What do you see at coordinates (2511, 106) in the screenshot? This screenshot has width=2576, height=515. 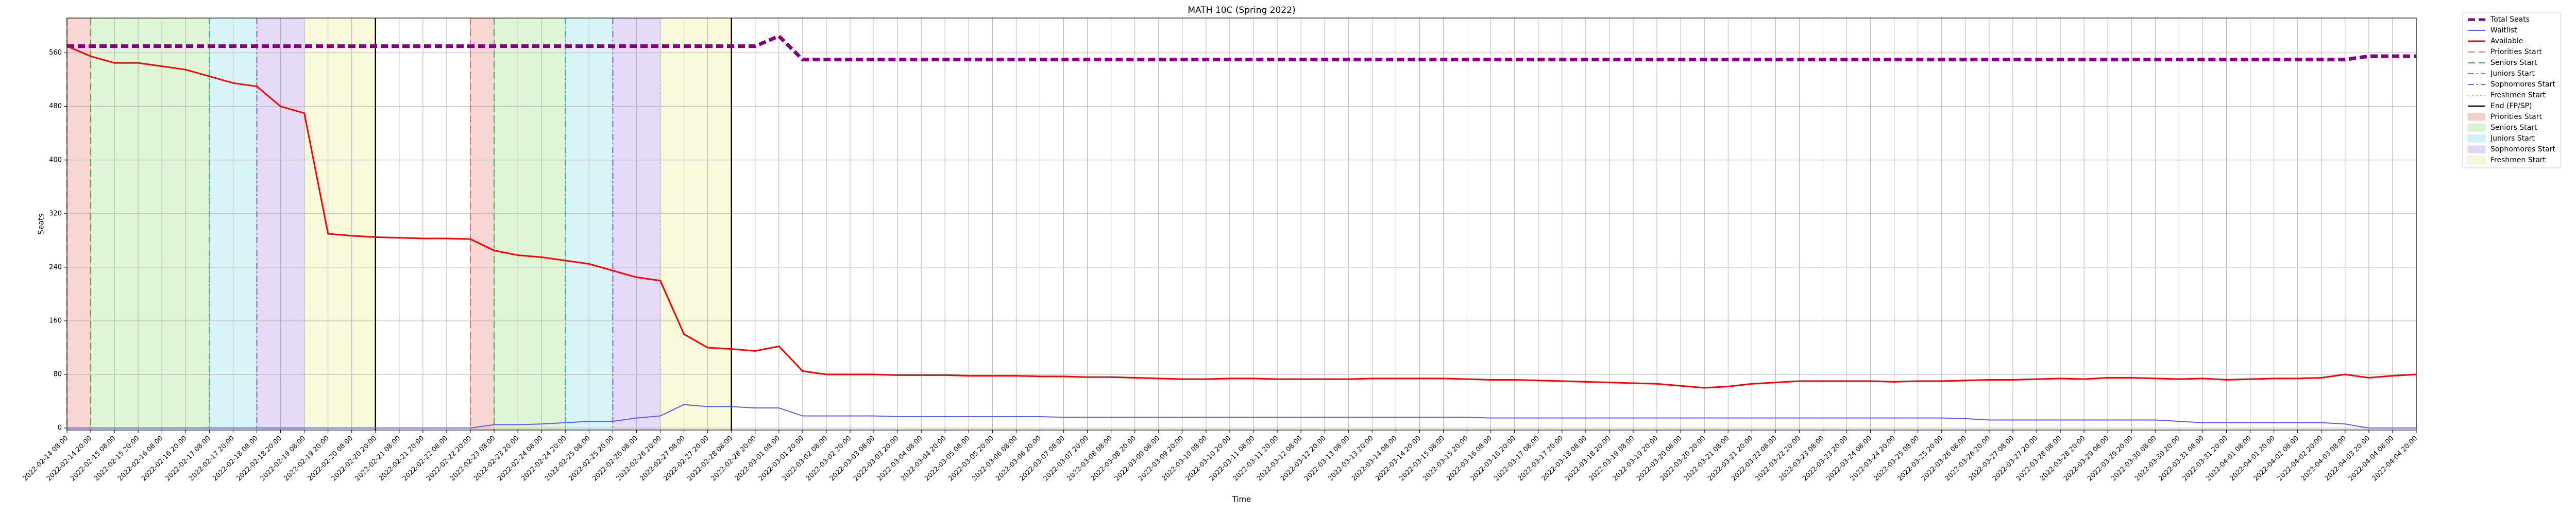 I see `legend-label: End (FP/SP)` at bounding box center [2511, 106].